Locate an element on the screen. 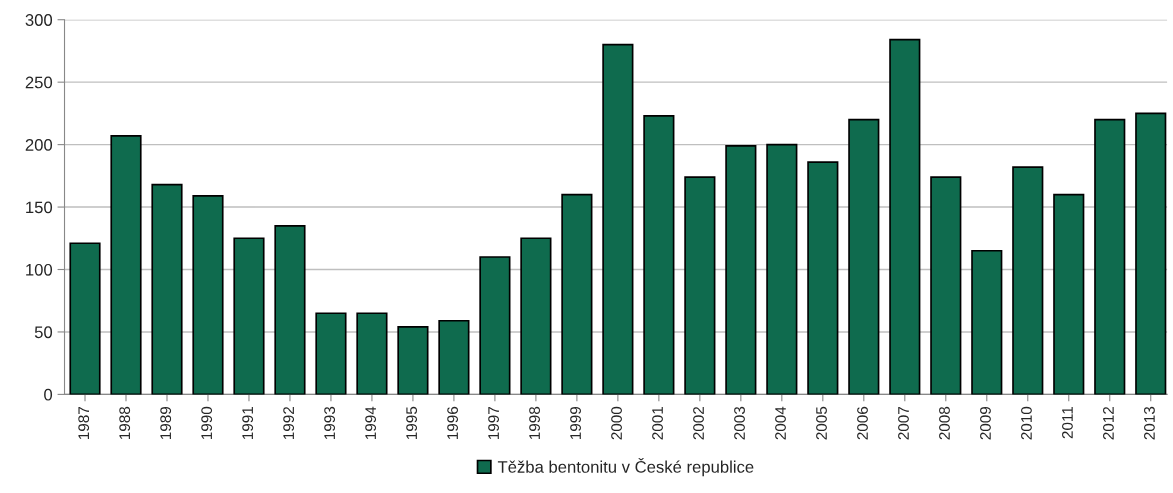 Image resolution: width=1173 pixels, height=493 pixels. x-tick-label: 2005 is located at coordinates (821, 423).